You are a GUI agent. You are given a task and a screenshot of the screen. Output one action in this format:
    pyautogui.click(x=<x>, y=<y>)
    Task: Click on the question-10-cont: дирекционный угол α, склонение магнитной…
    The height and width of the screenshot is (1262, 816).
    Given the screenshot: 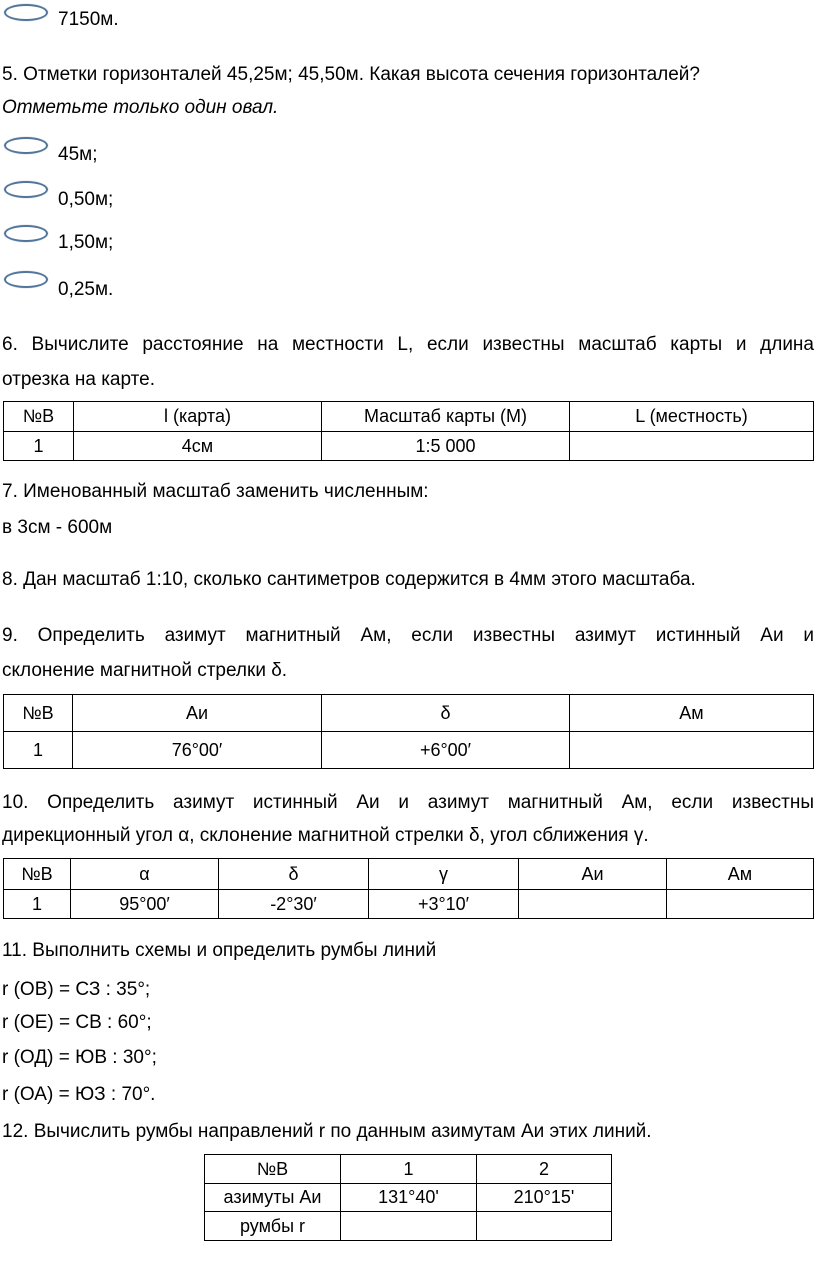 What is the action you would take?
    pyautogui.click(x=325, y=835)
    